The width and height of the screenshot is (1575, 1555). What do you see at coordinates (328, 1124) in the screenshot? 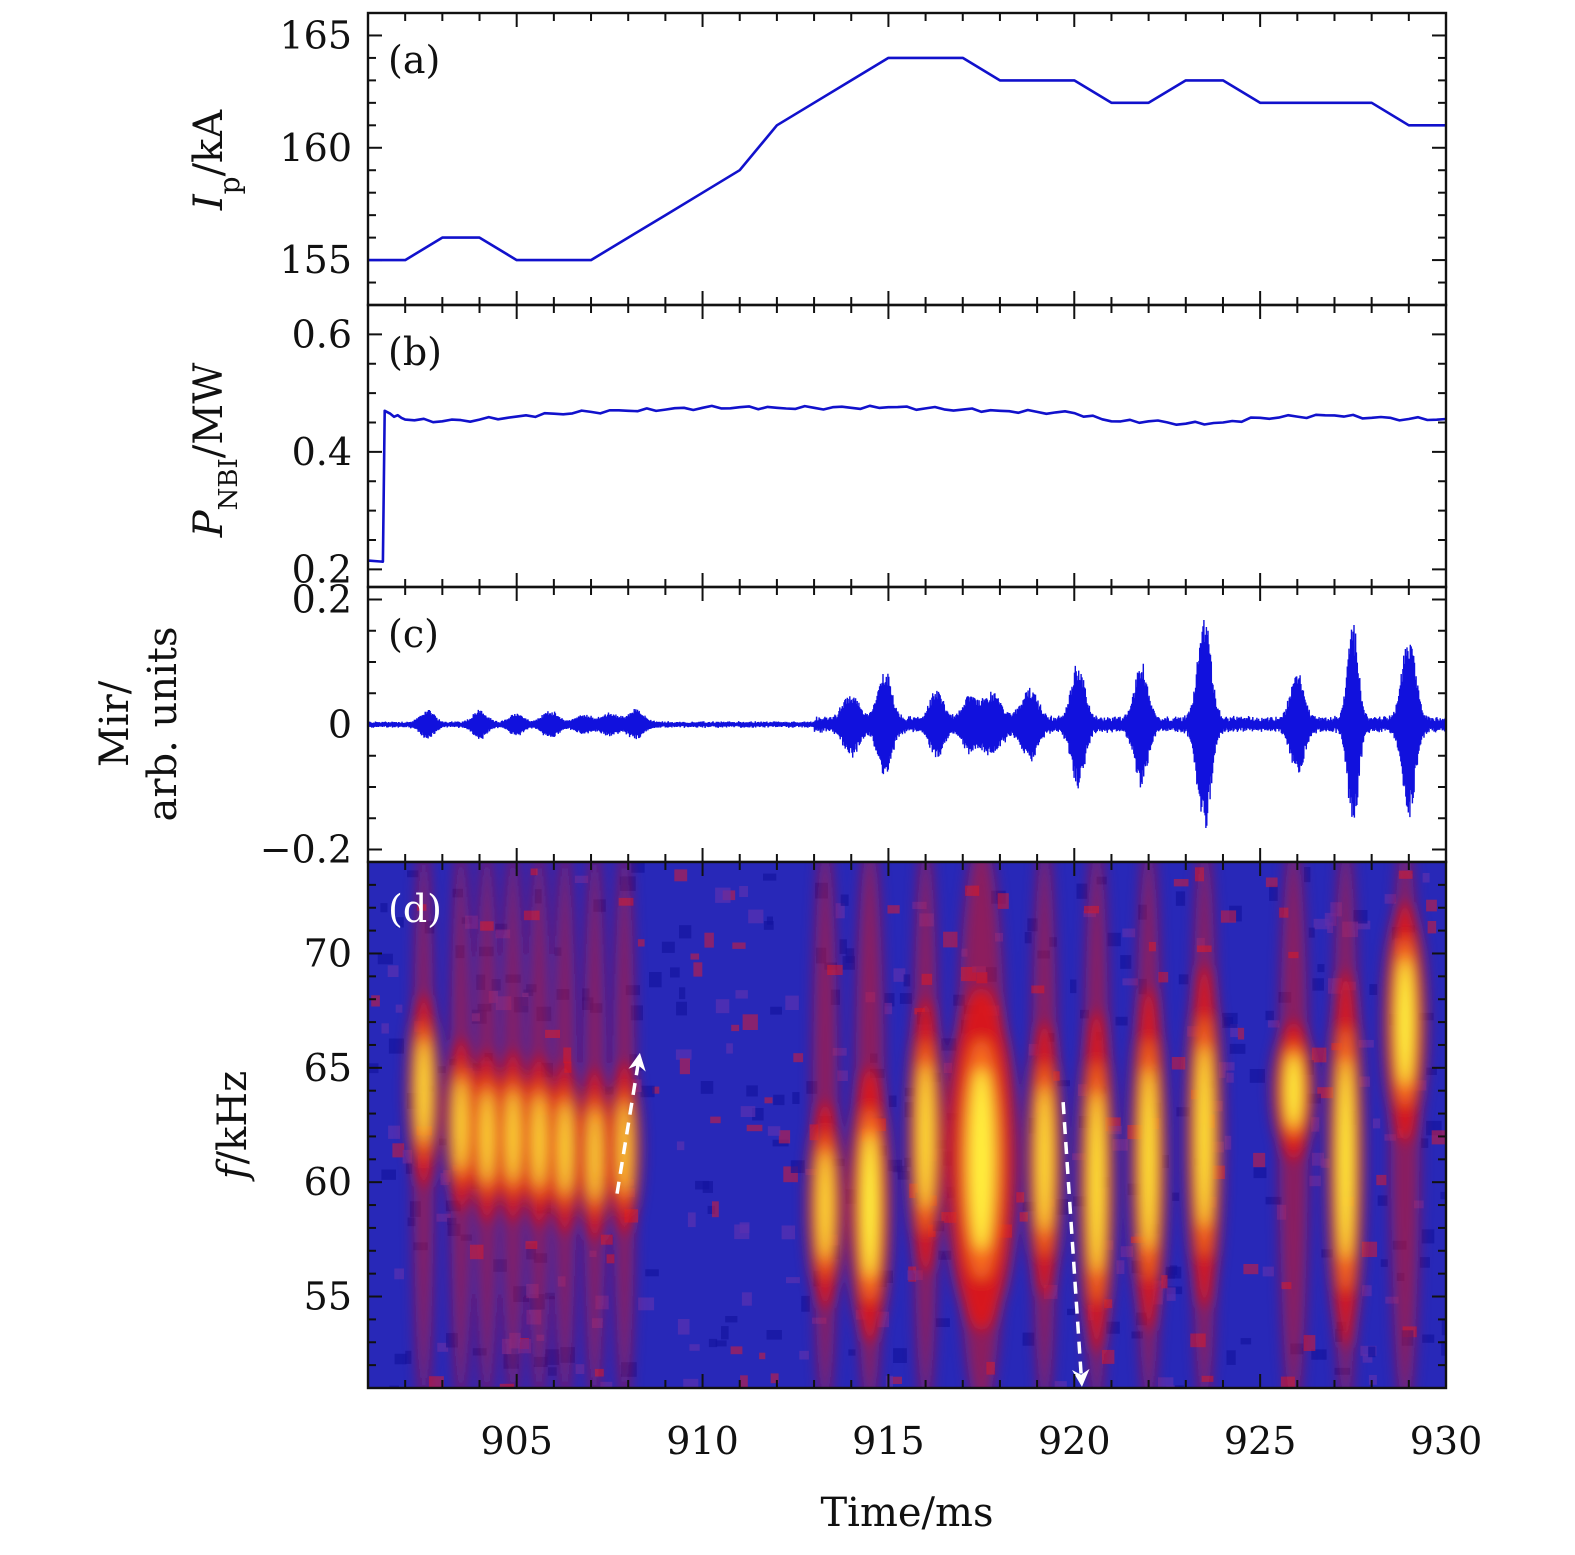
I see `panel-d-y-tick-labels: 55 60 65 70` at bounding box center [328, 1124].